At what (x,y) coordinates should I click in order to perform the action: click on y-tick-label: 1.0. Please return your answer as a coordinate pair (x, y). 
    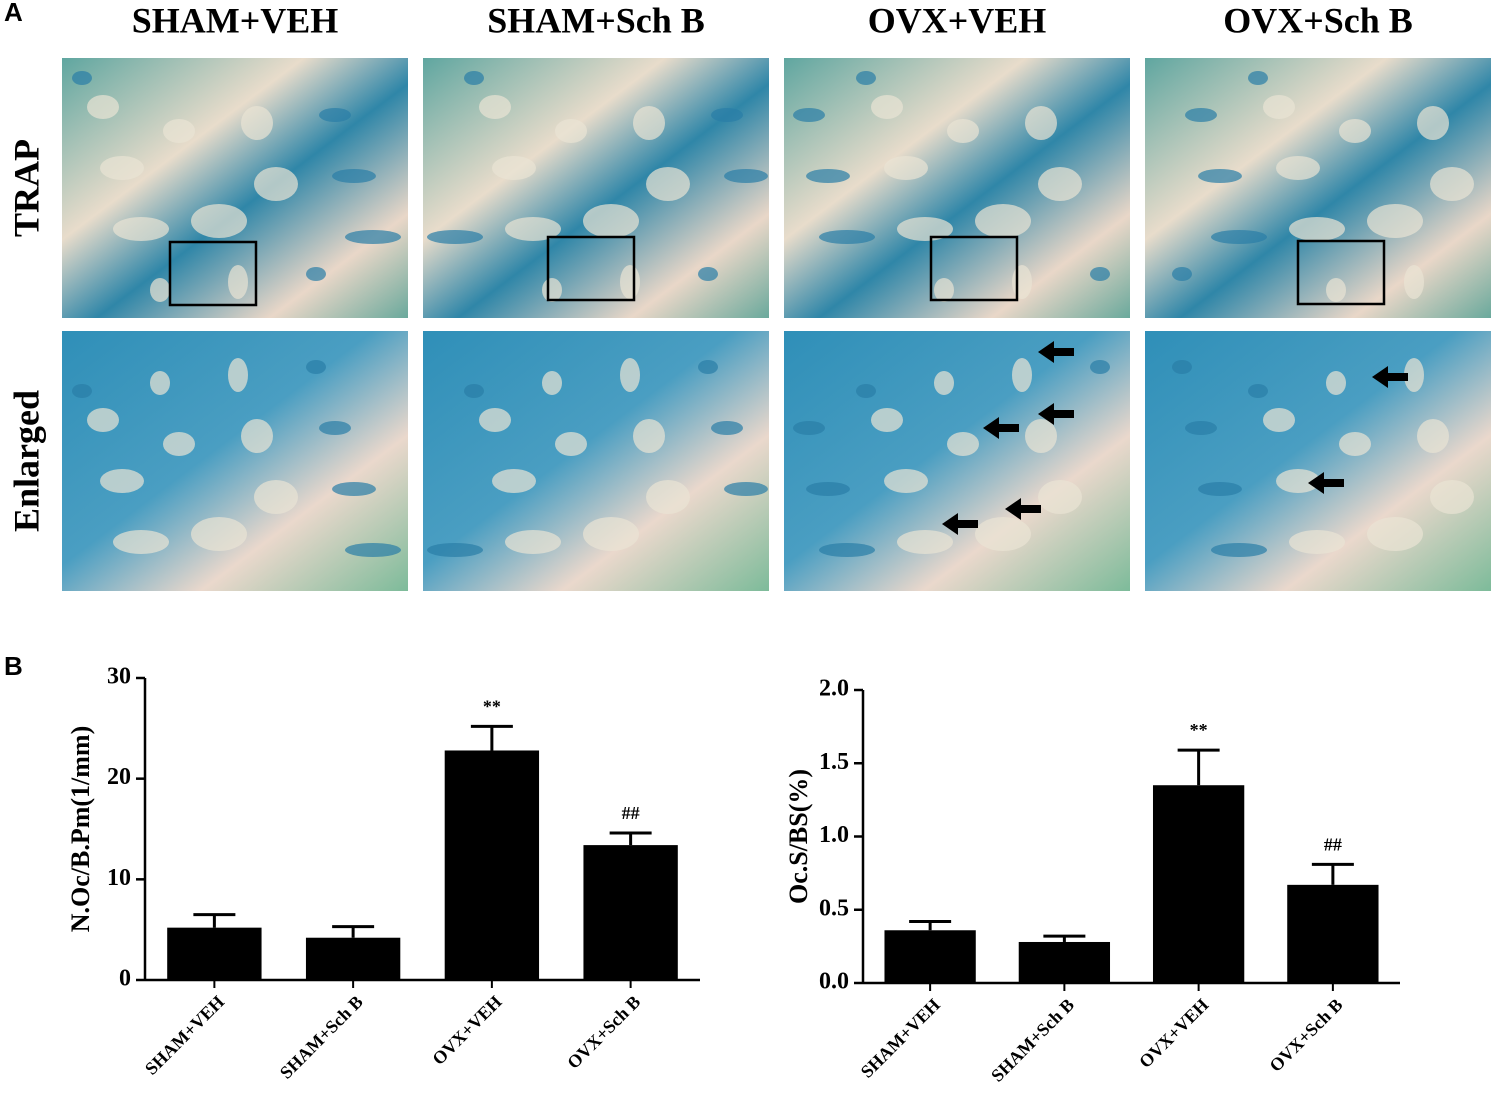
    Looking at the image, I should click on (834, 835).